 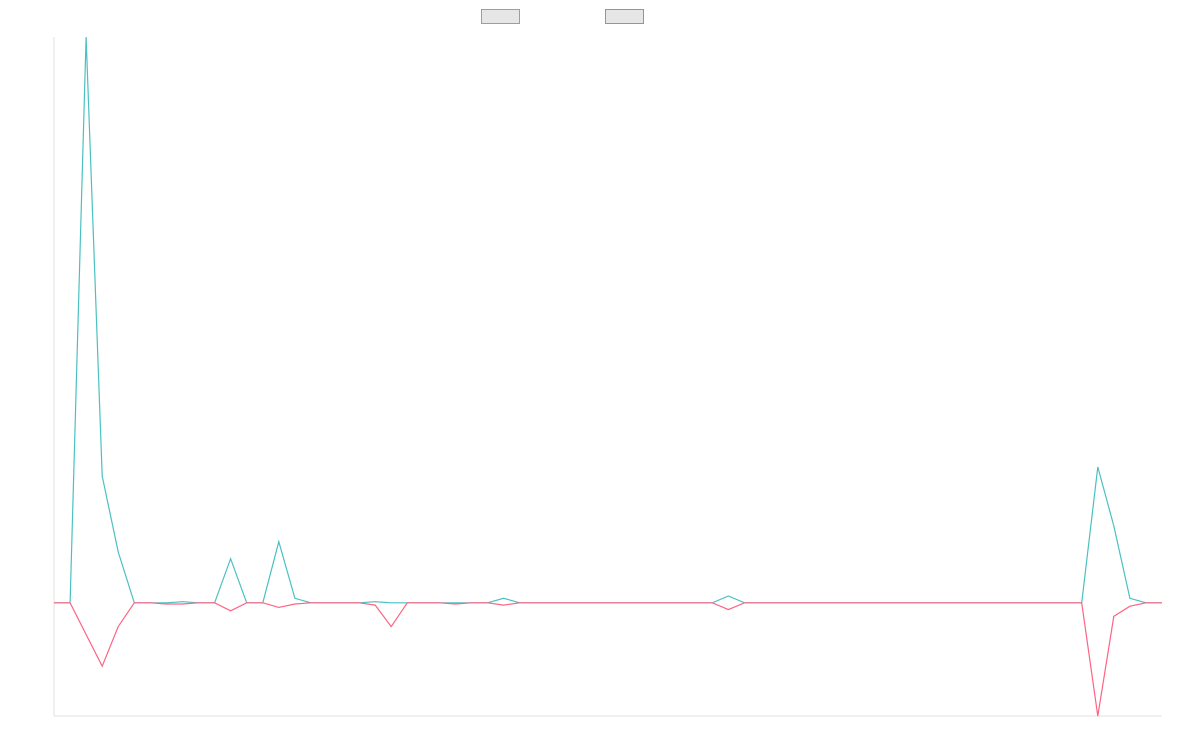 What do you see at coordinates (600, 18) in the screenshot?
I see `legend` at bounding box center [600, 18].